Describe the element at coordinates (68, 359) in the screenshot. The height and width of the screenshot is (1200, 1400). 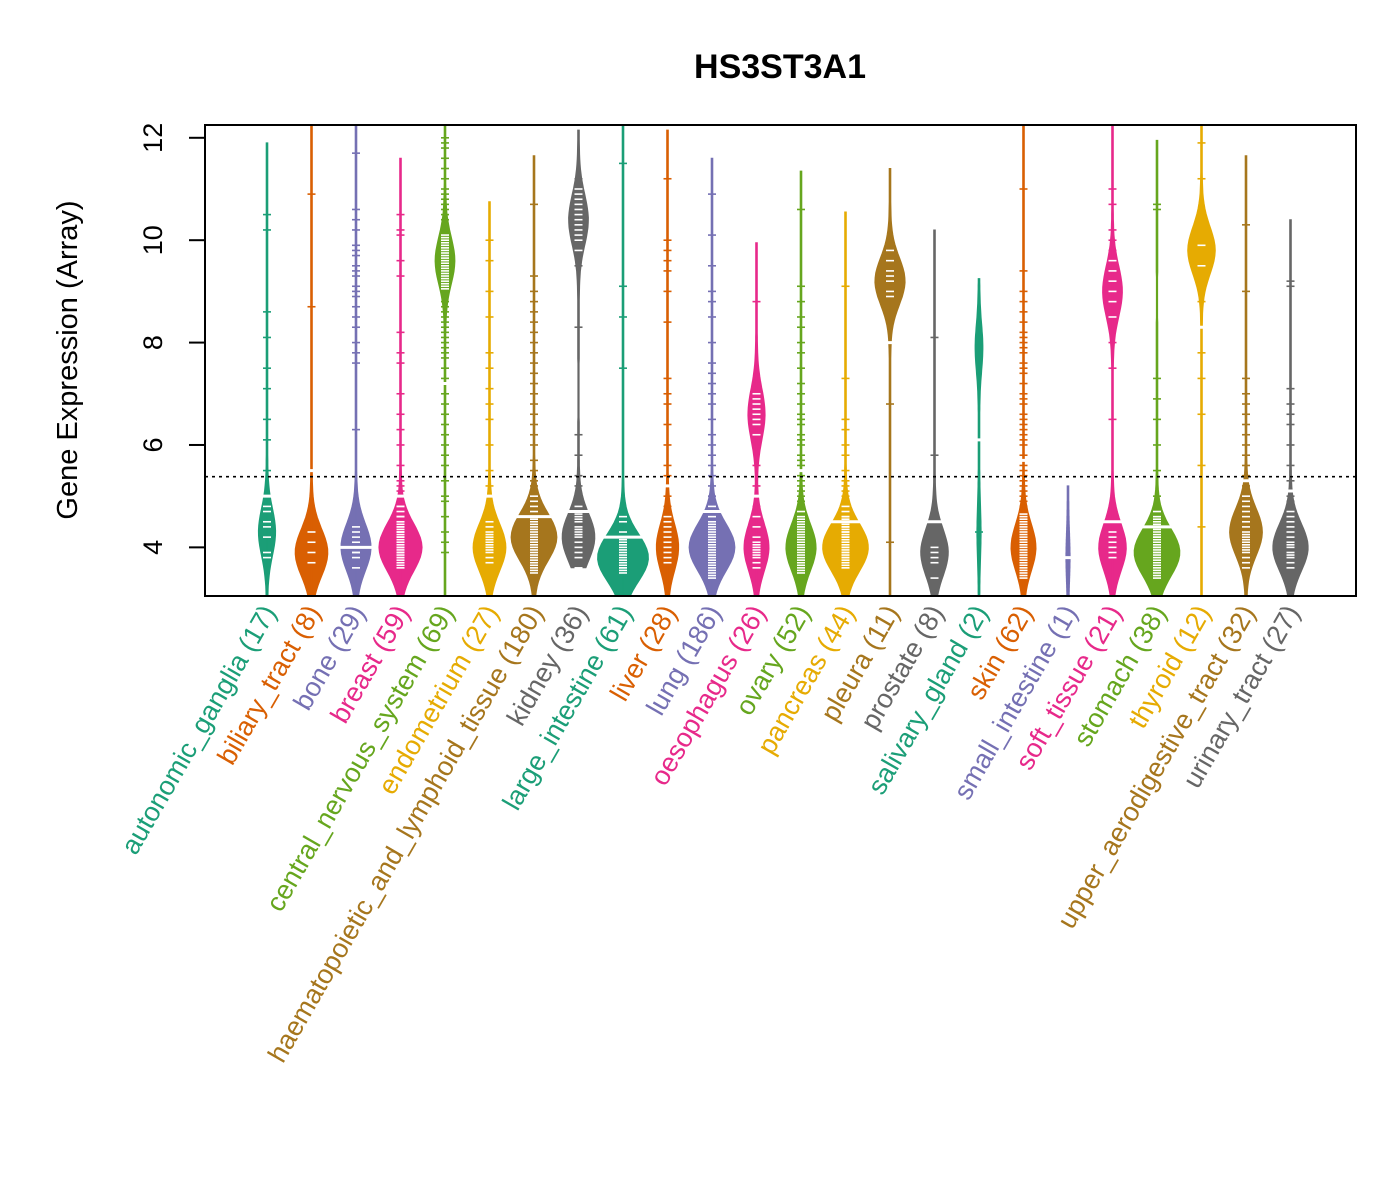
I see `y-axis-label: Gene Expression (Array)` at that location.